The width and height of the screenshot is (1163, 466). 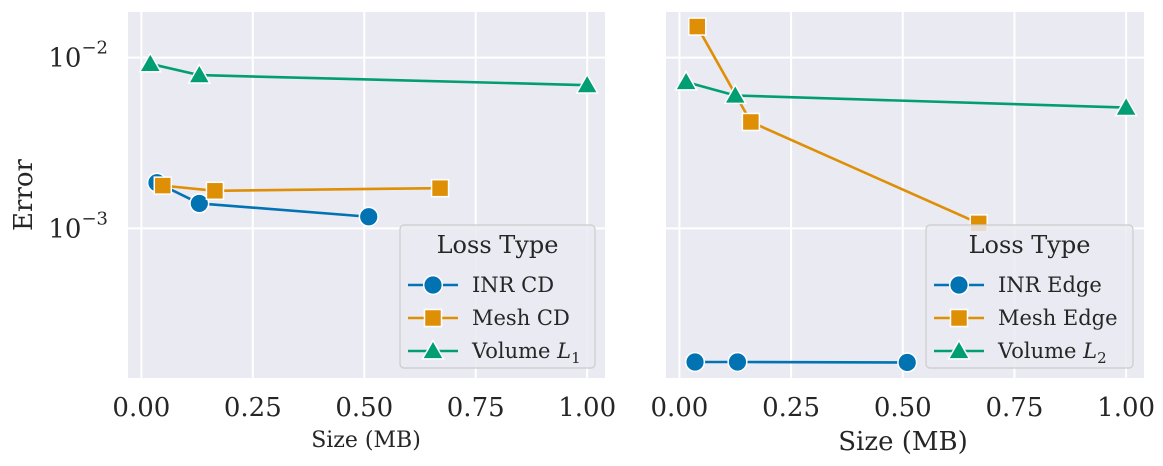 What do you see at coordinates (791, 408) in the screenshot?
I see `right-x-tick-label: 0.25` at bounding box center [791, 408].